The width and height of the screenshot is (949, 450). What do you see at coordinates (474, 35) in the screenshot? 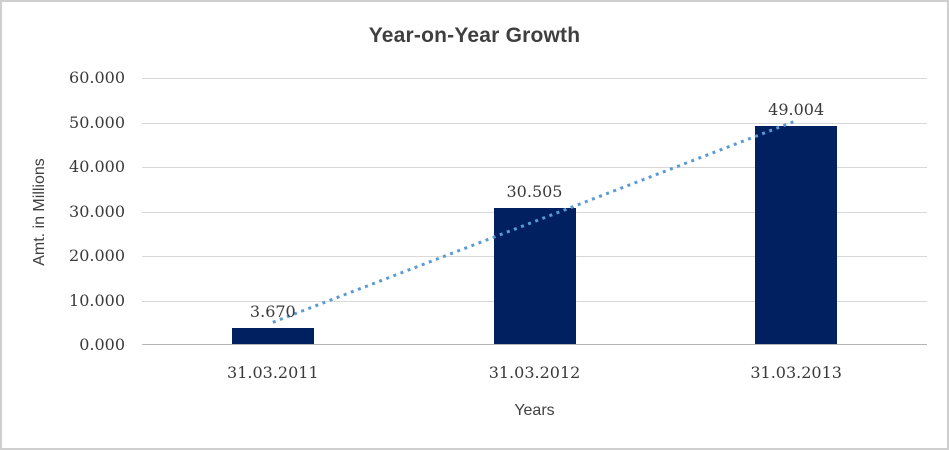
I see `chart-title: Year-on-Year Growth` at bounding box center [474, 35].